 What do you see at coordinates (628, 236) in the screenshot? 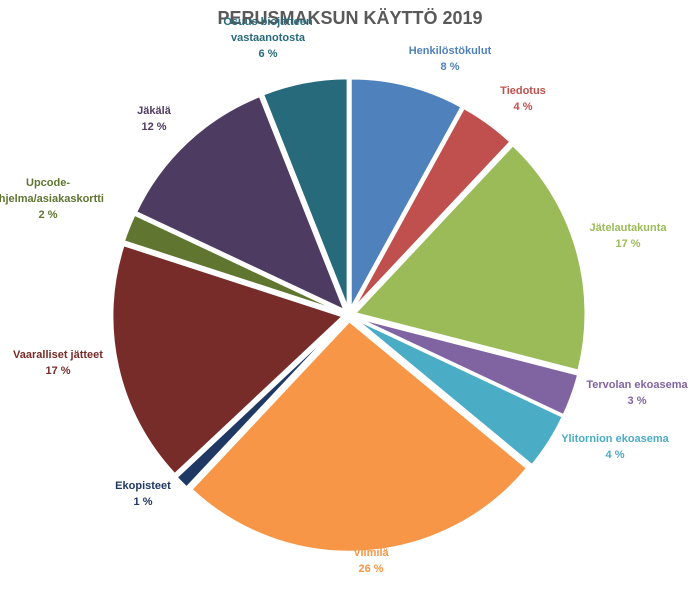
I see `slice-label-3: Jätelautakunta 17 %` at bounding box center [628, 236].